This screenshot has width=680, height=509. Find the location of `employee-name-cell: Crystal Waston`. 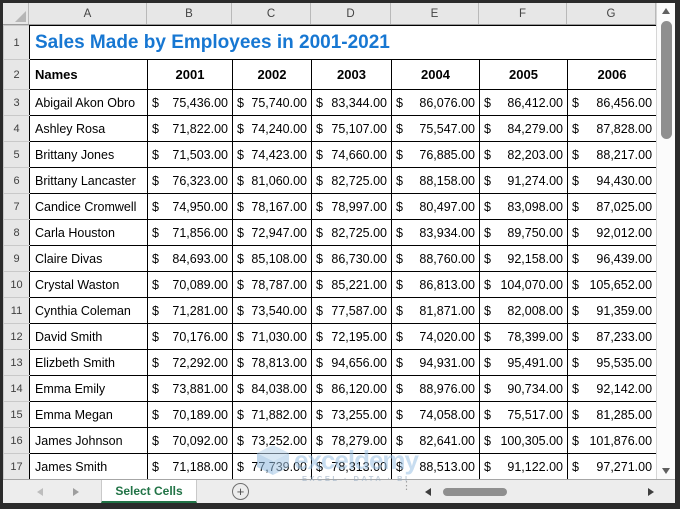

employee-name-cell: Crystal Waston is located at coordinates (88, 284).